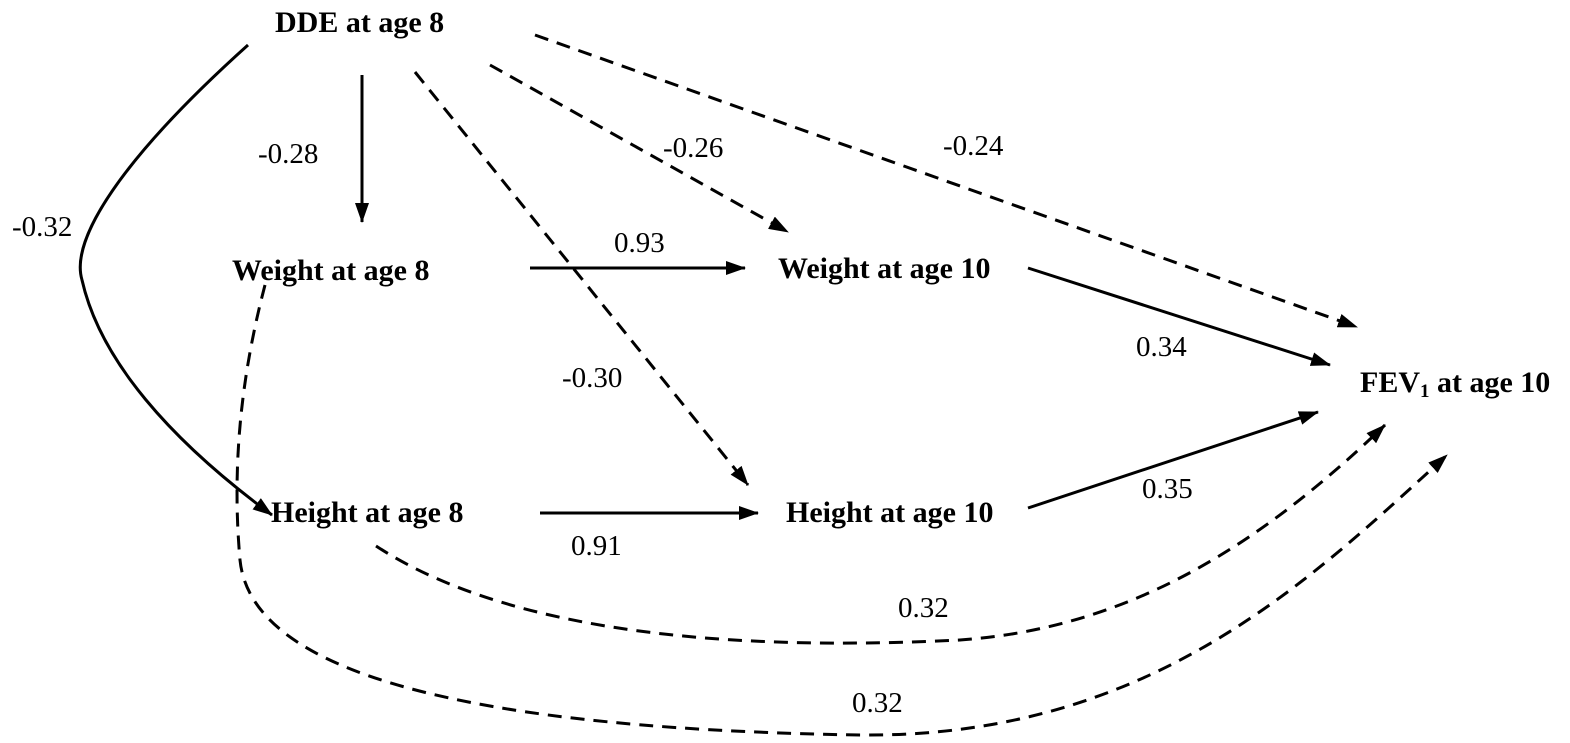 The width and height of the screenshot is (1570, 743). I want to click on edge-weight10-fev10, so click(1179, 316).